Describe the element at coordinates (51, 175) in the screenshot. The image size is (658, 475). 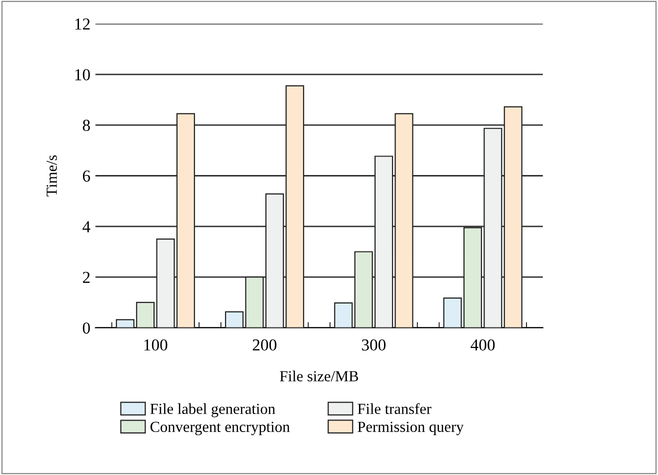
I see `y-axis-title: Time/s` at that location.